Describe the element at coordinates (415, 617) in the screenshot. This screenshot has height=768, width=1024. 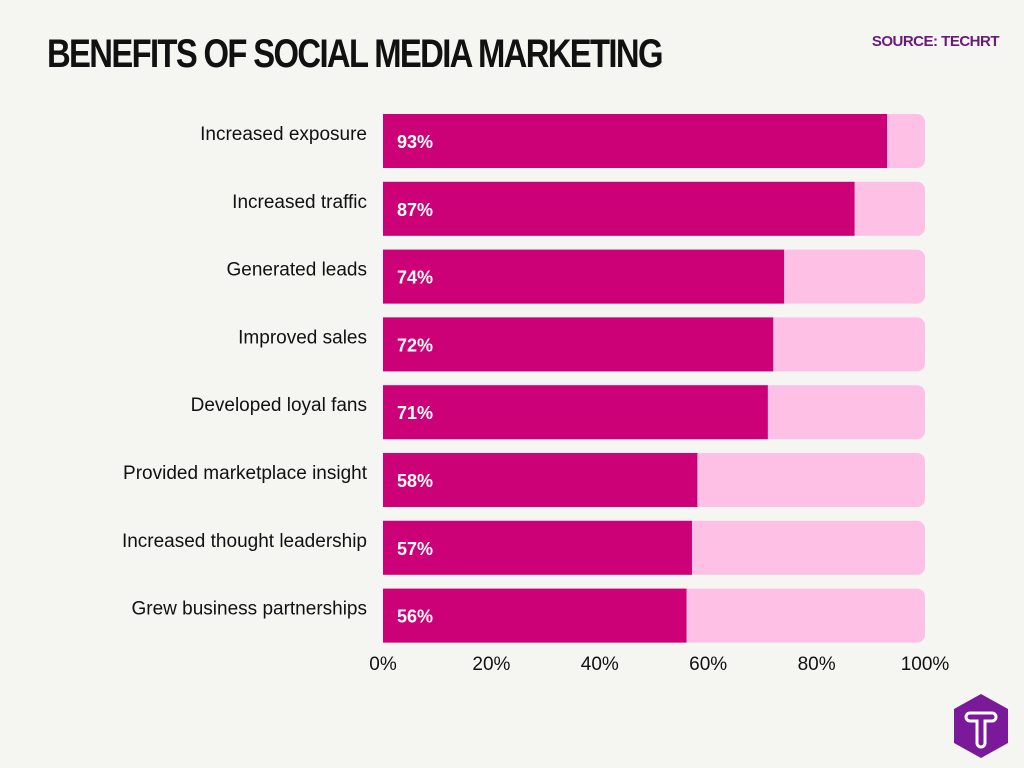
I see `data-label: 56%` at that location.